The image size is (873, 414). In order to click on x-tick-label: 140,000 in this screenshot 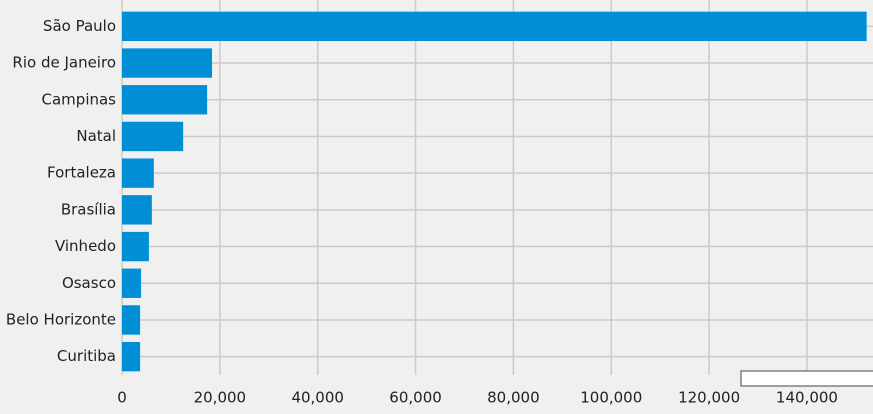, I will do `click(807, 398)`.